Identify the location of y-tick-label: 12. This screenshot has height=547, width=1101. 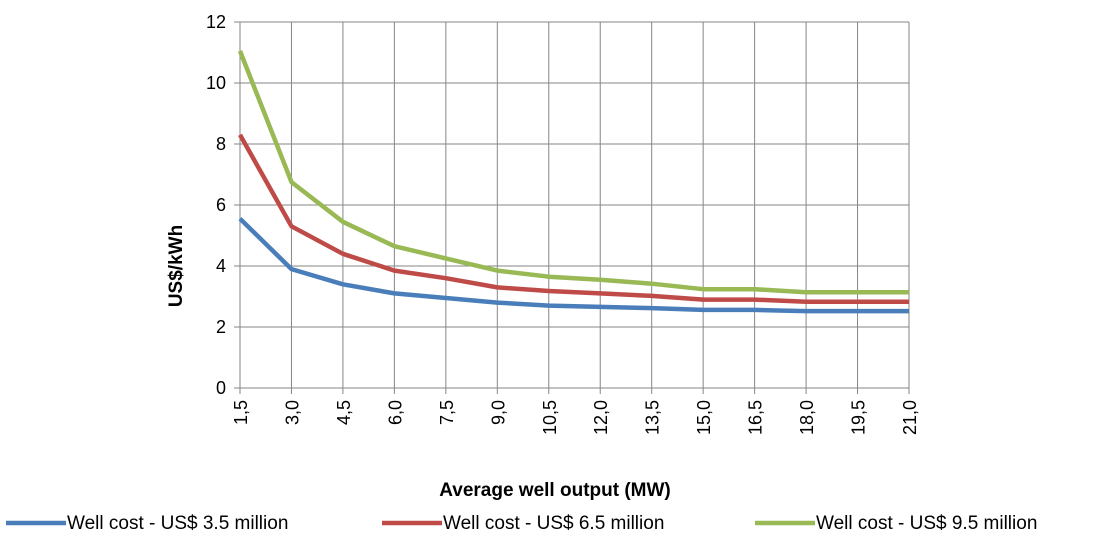
(216, 22).